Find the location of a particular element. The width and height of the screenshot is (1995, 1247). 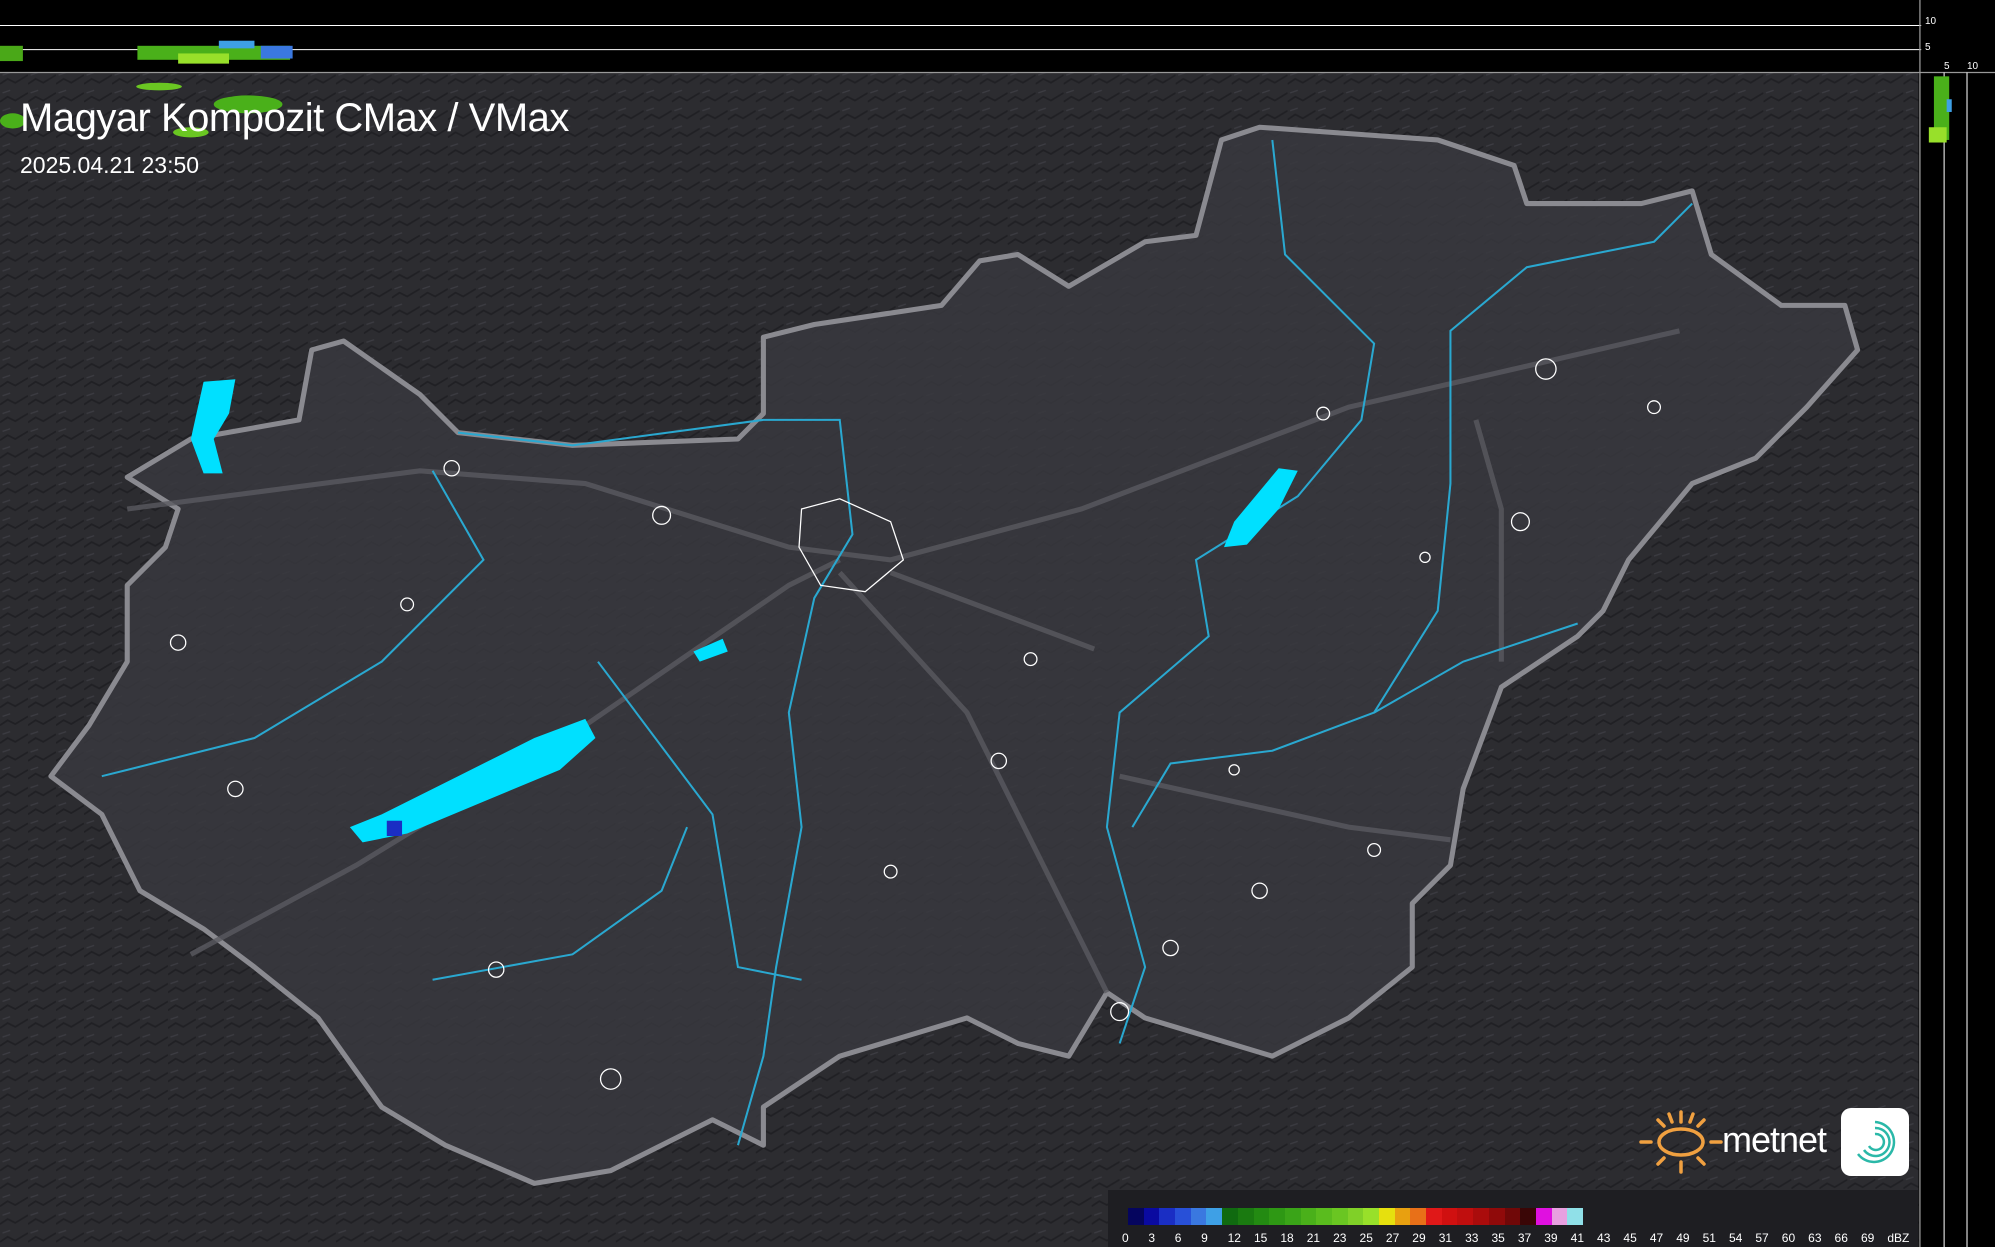

lake-velence is located at coordinates (710, 650).